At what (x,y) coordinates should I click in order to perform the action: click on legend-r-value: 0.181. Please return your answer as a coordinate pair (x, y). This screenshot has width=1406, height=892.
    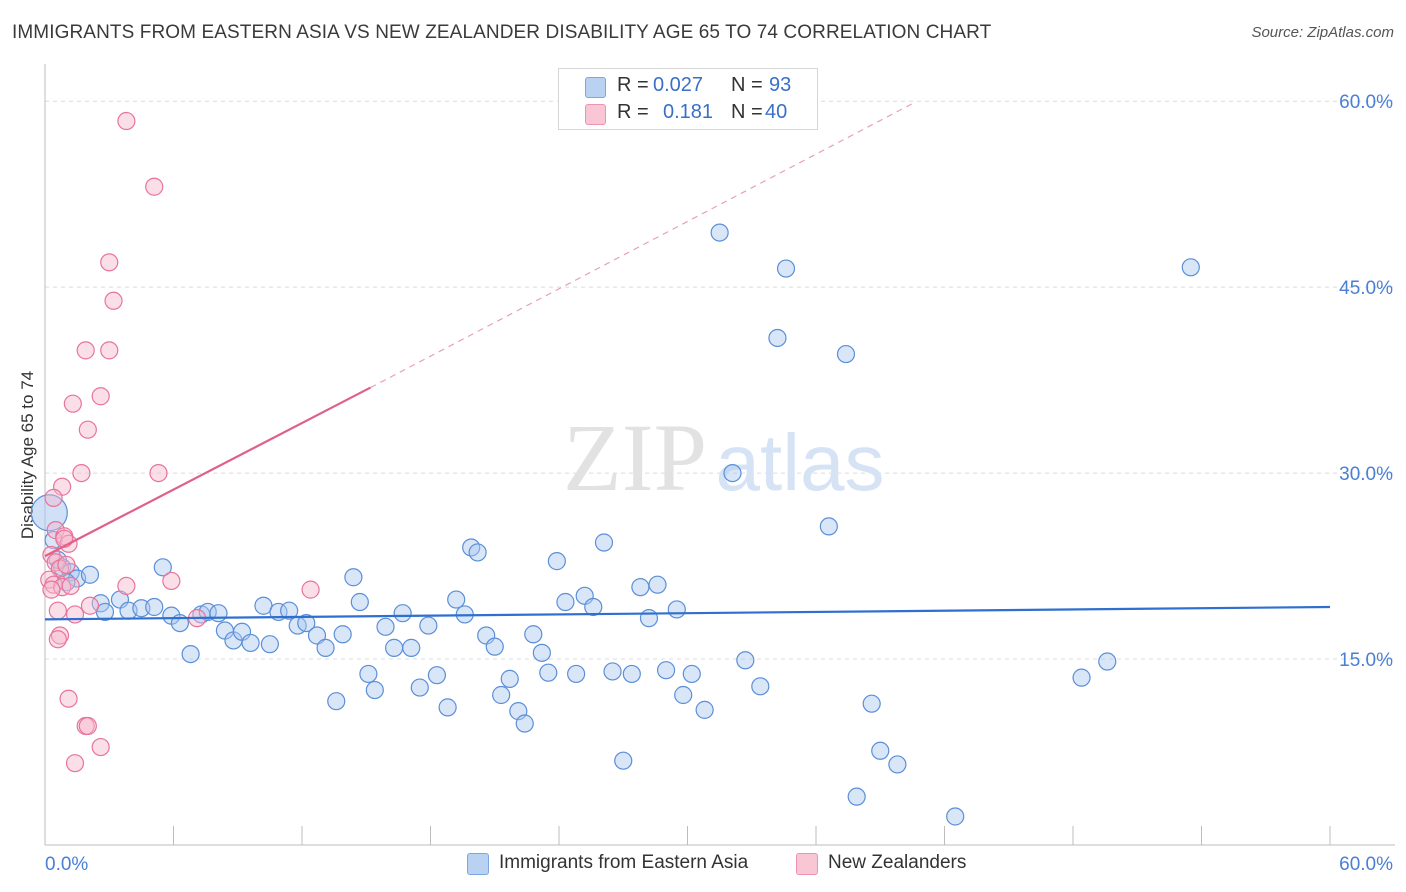
    Looking at the image, I should click on (688, 112).